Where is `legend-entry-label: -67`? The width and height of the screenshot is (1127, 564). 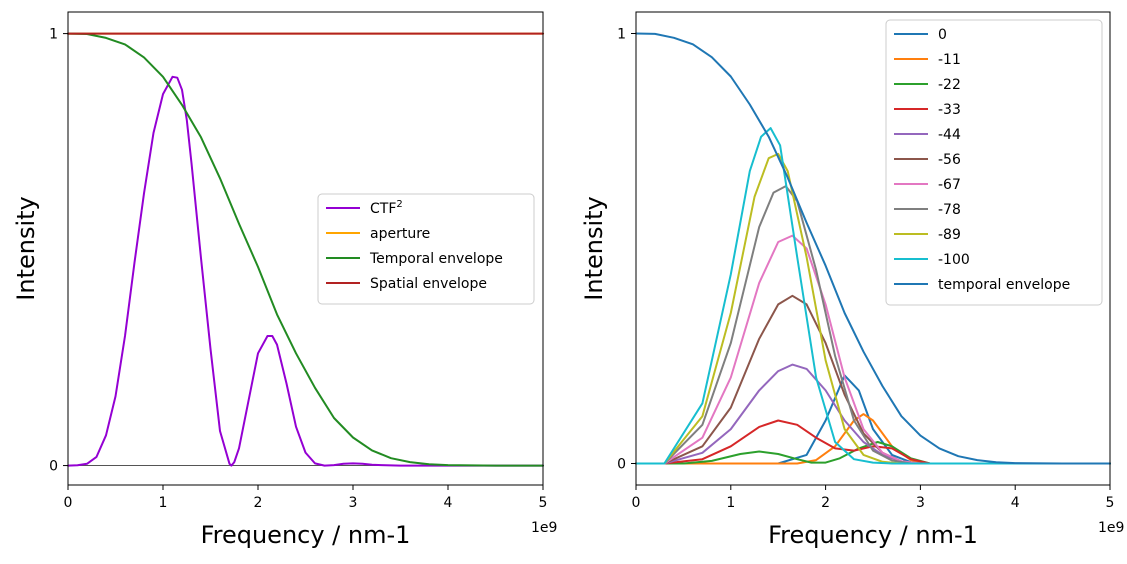 legend-entry-label: -67 is located at coordinates (949, 185).